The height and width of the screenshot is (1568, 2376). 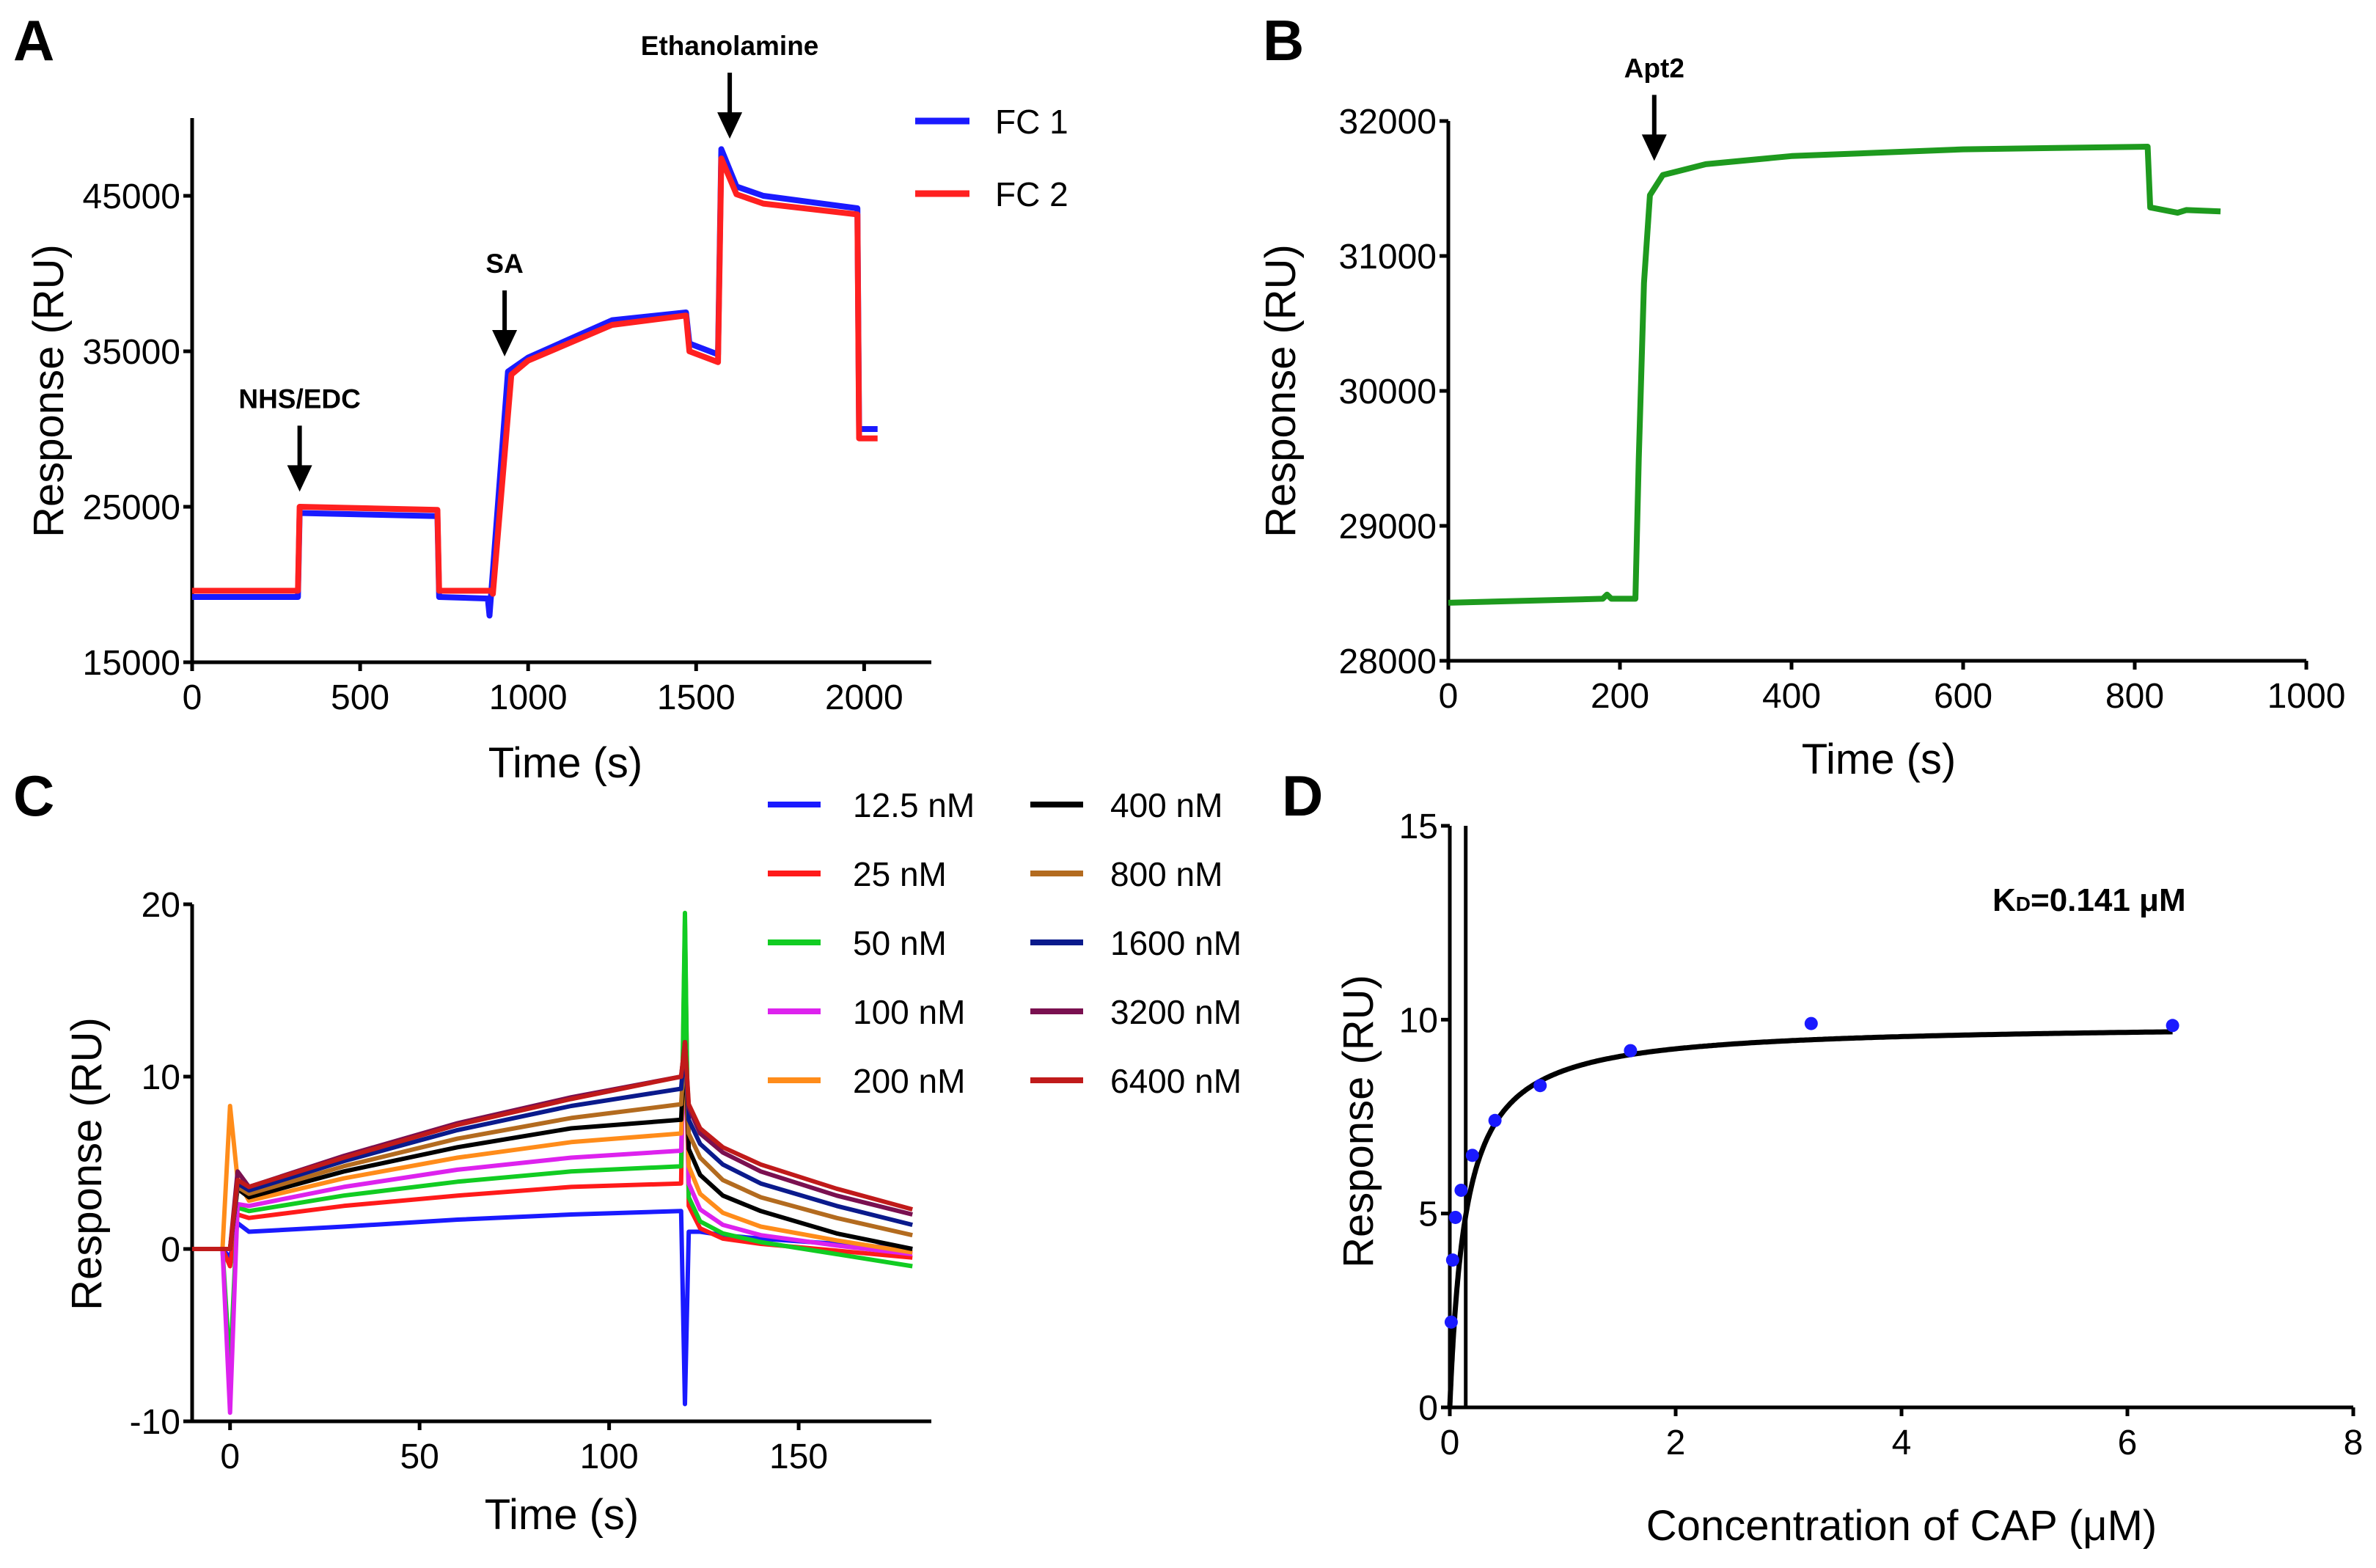 What do you see at coordinates (864, 697) in the screenshot?
I see `x-tick-label: 2000` at bounding box center [864, 697].